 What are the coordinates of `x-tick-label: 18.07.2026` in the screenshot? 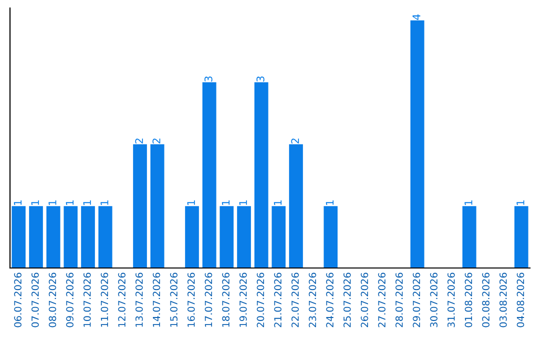 It's located at (226, 299).